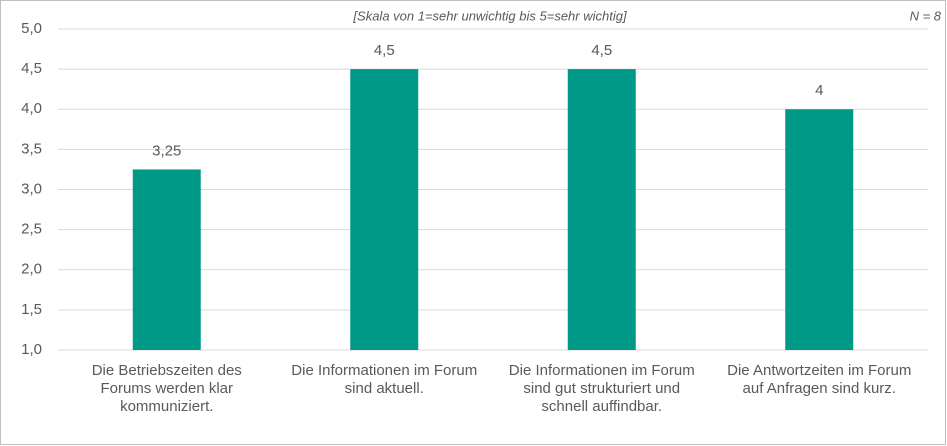  Describe the element at coordinates (31, 188) in the screenshot. I see `y-tick-label: 3,0` at that location.